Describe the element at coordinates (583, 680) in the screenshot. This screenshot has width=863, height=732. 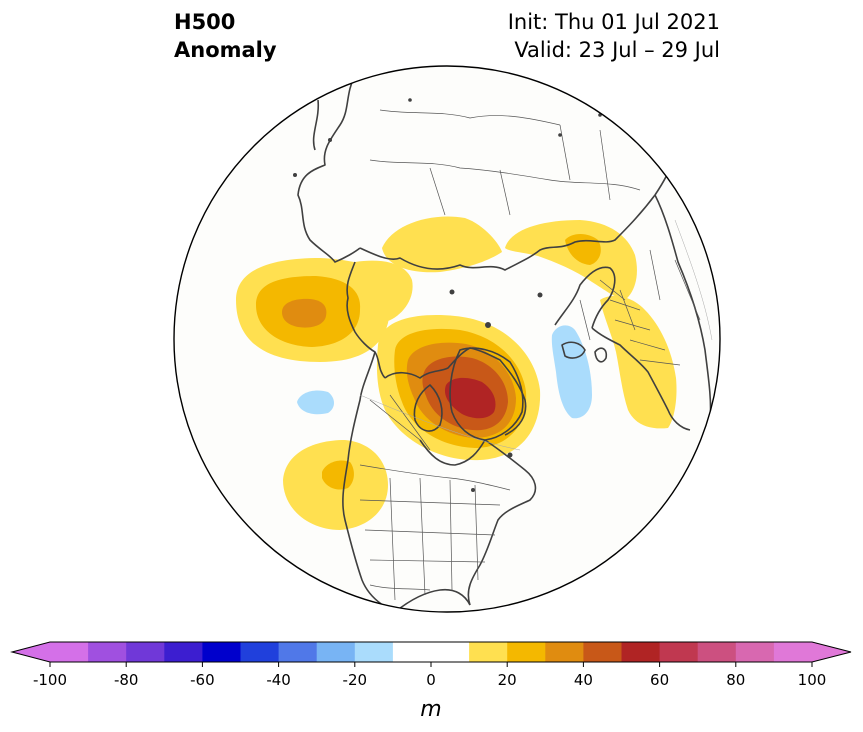
I see `colorbar-tick-label: 40` at that location.